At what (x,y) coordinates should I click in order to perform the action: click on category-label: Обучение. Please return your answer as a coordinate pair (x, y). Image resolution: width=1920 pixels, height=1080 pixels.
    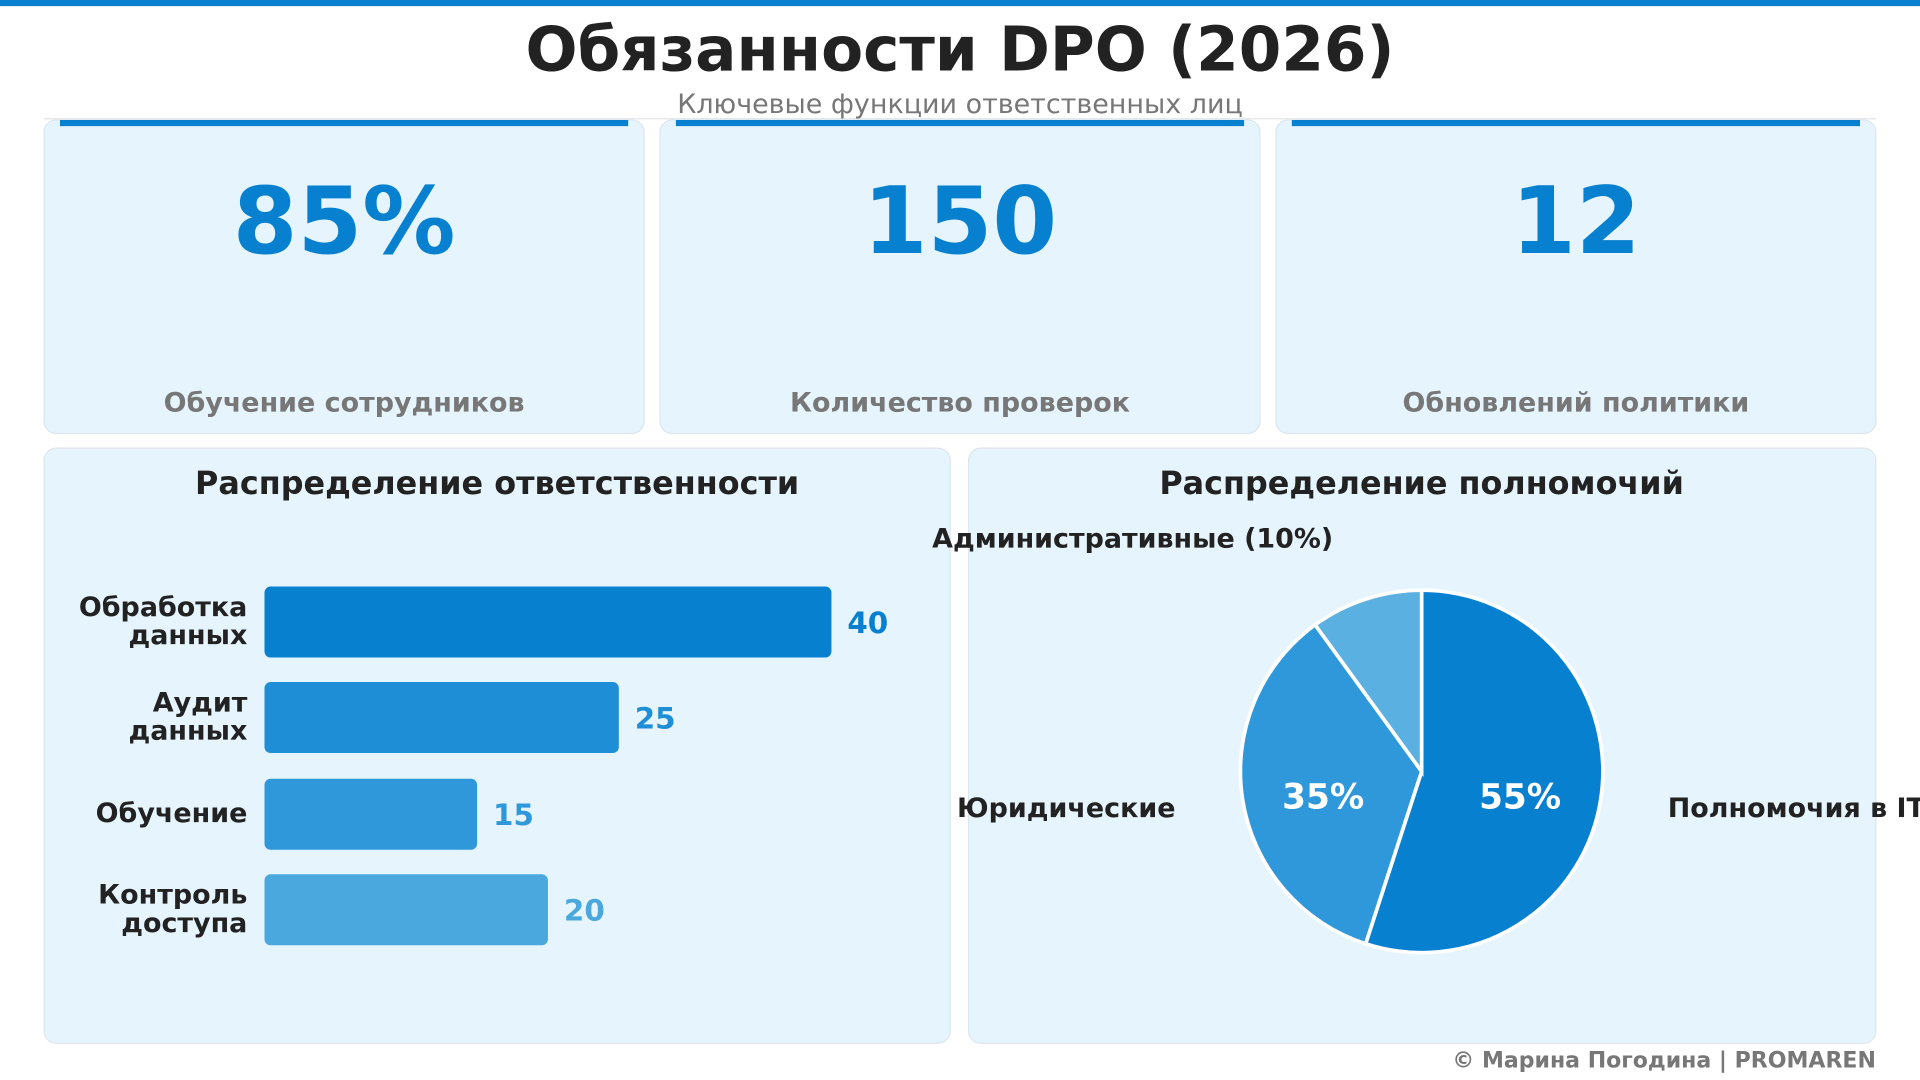
    Looking at the image, I should click on (172, 813).